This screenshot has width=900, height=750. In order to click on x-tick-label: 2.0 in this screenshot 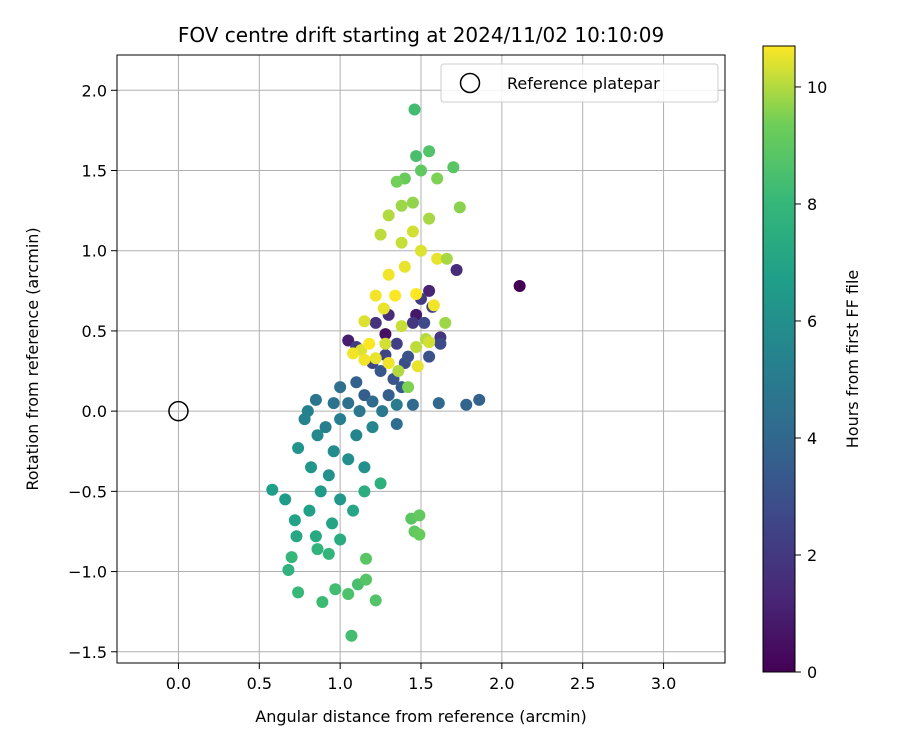, I will do `click(501, 683)`.